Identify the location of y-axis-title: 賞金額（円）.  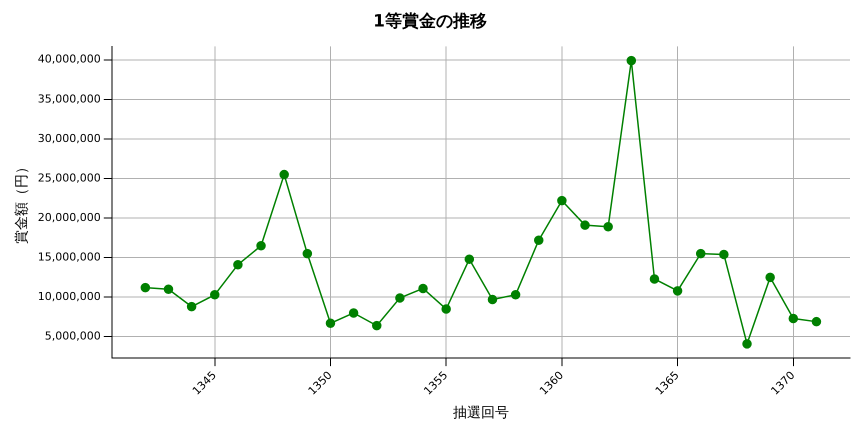
(22, 202).